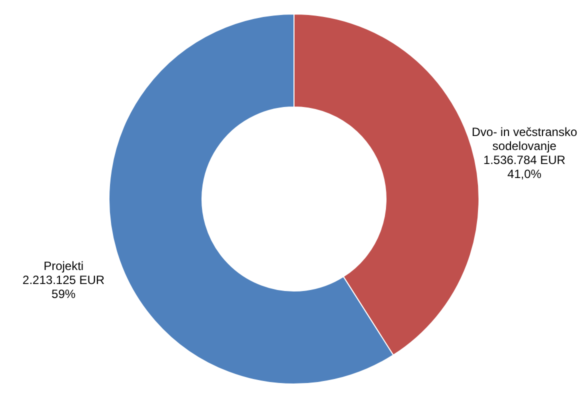 The image size is (588, 398). Describe the element at coordinates (64, 266) in the screenshot. I see `slice-label: Projekti` at that location.